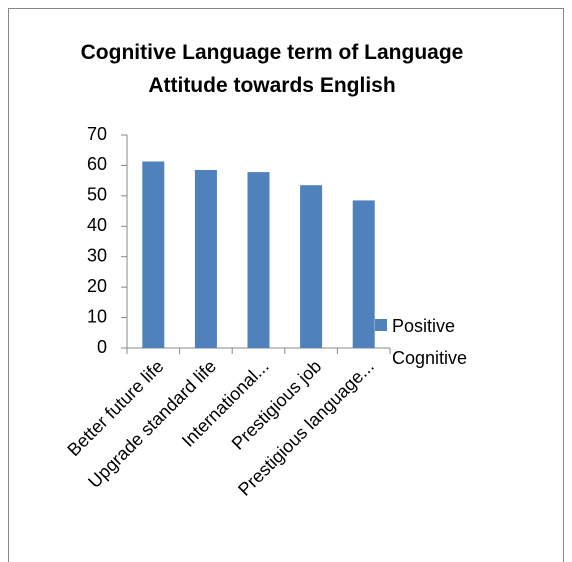  Describe the element at coordinates (115, 408) in the screenshot. I see `x-tick-label: Better future life` at that location.